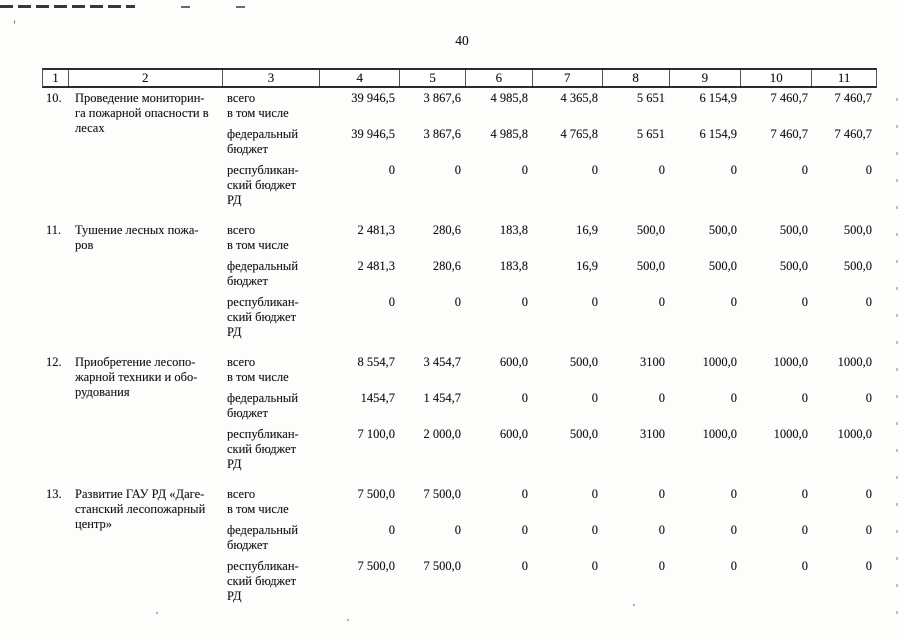 Image resolution: width=905 pixels, height=640 pixels. What do you see at coordinates (67, 6) in the screenshot?
I see `scan-artifact-dashed-line` at bounding box center [67, 6].